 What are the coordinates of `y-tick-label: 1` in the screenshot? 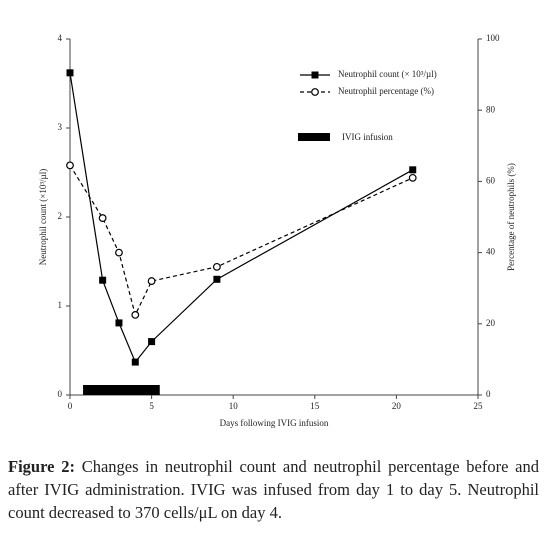 It's located at (60, 305).